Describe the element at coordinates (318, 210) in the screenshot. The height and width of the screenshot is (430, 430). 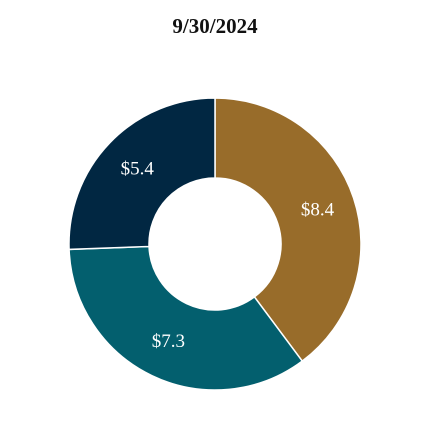
I see `slice-value-label-0: $8.4` at that location.